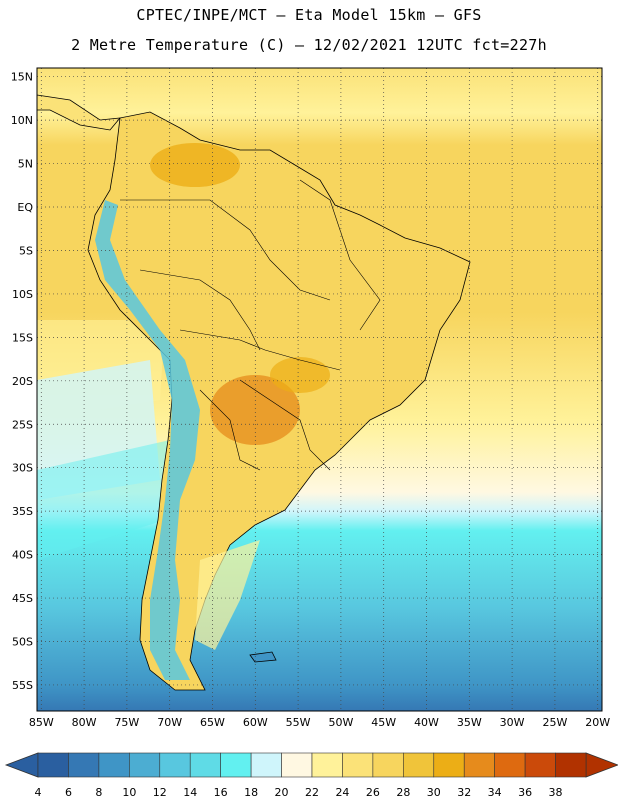 The image size is (618, 800). What do you see at coordinates (227, 595) in the screenshot?
I see `patagonia-mild` at bounding box center [227, 595].